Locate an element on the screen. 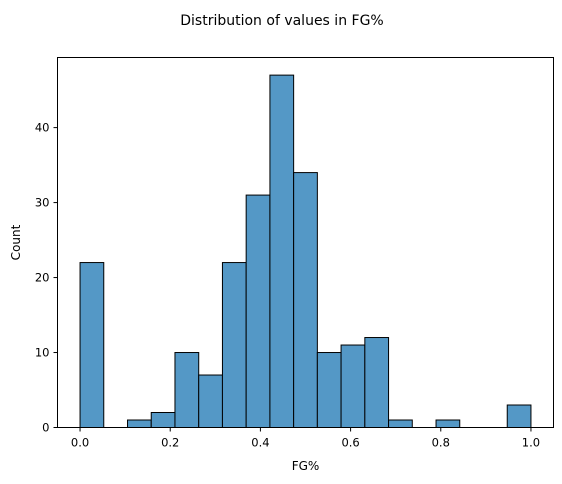  chart-title: Distribution of values in FG% is located at coordinates (281, 21).